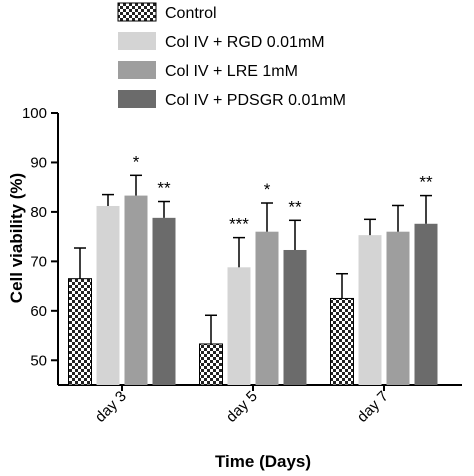 This screenshot has width=474, height=476. I want to click on significance-marker: ***, so click(239, 224).